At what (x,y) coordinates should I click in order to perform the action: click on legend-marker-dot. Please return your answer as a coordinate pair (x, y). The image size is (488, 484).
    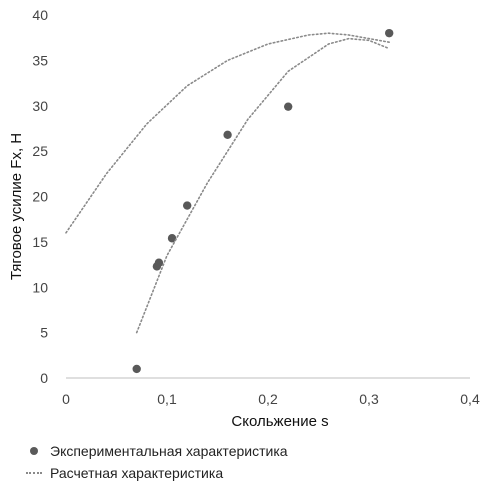
    Looking at the image, I should click on (34, 451).